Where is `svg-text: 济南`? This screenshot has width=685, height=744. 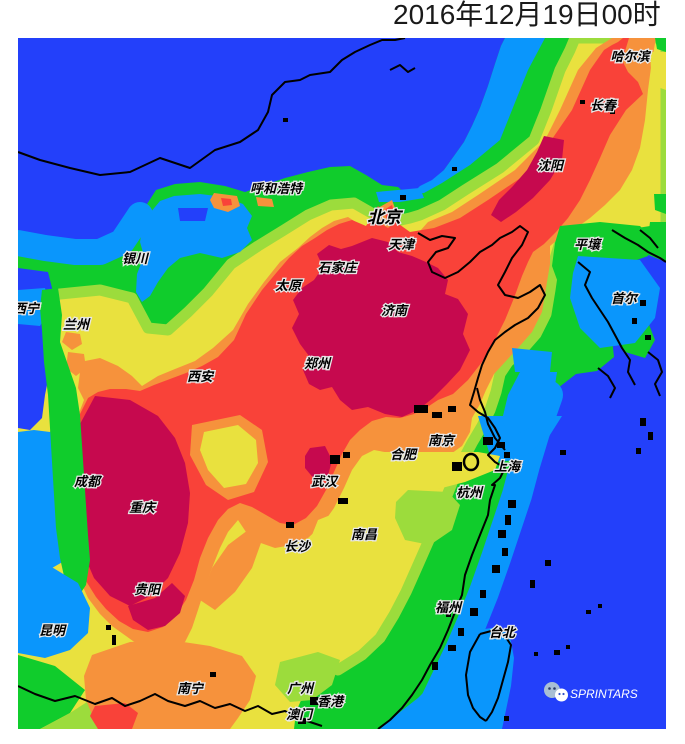 svg-text: 济南 is located at coordinates (395, 309).